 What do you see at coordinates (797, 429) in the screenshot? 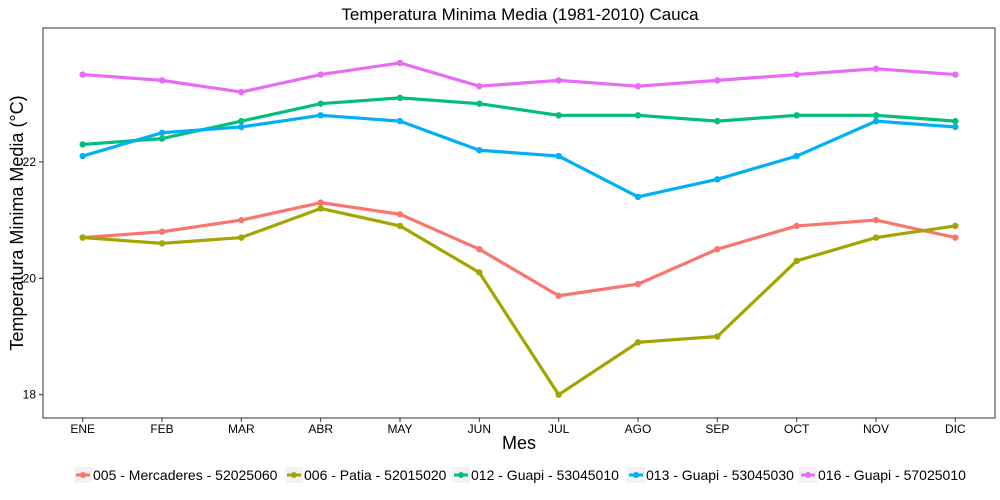
I see `x-tick-label: OCT` at bounding box center [797, 429].